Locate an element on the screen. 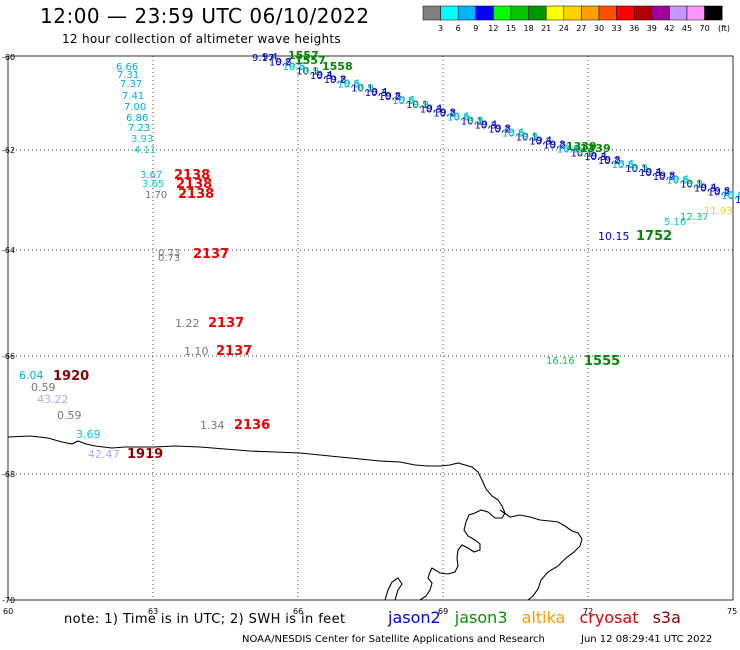 The width and height of the screenshot is (740, 650). wave-label: 7.23 is located at coordinates (139, 128).